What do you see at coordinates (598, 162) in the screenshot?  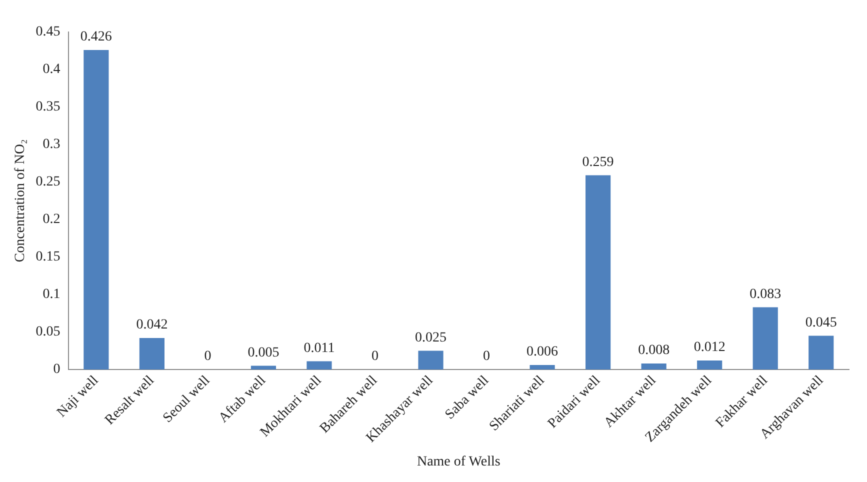 I see `data-label: 0.259` at bounding box center [598, 162].